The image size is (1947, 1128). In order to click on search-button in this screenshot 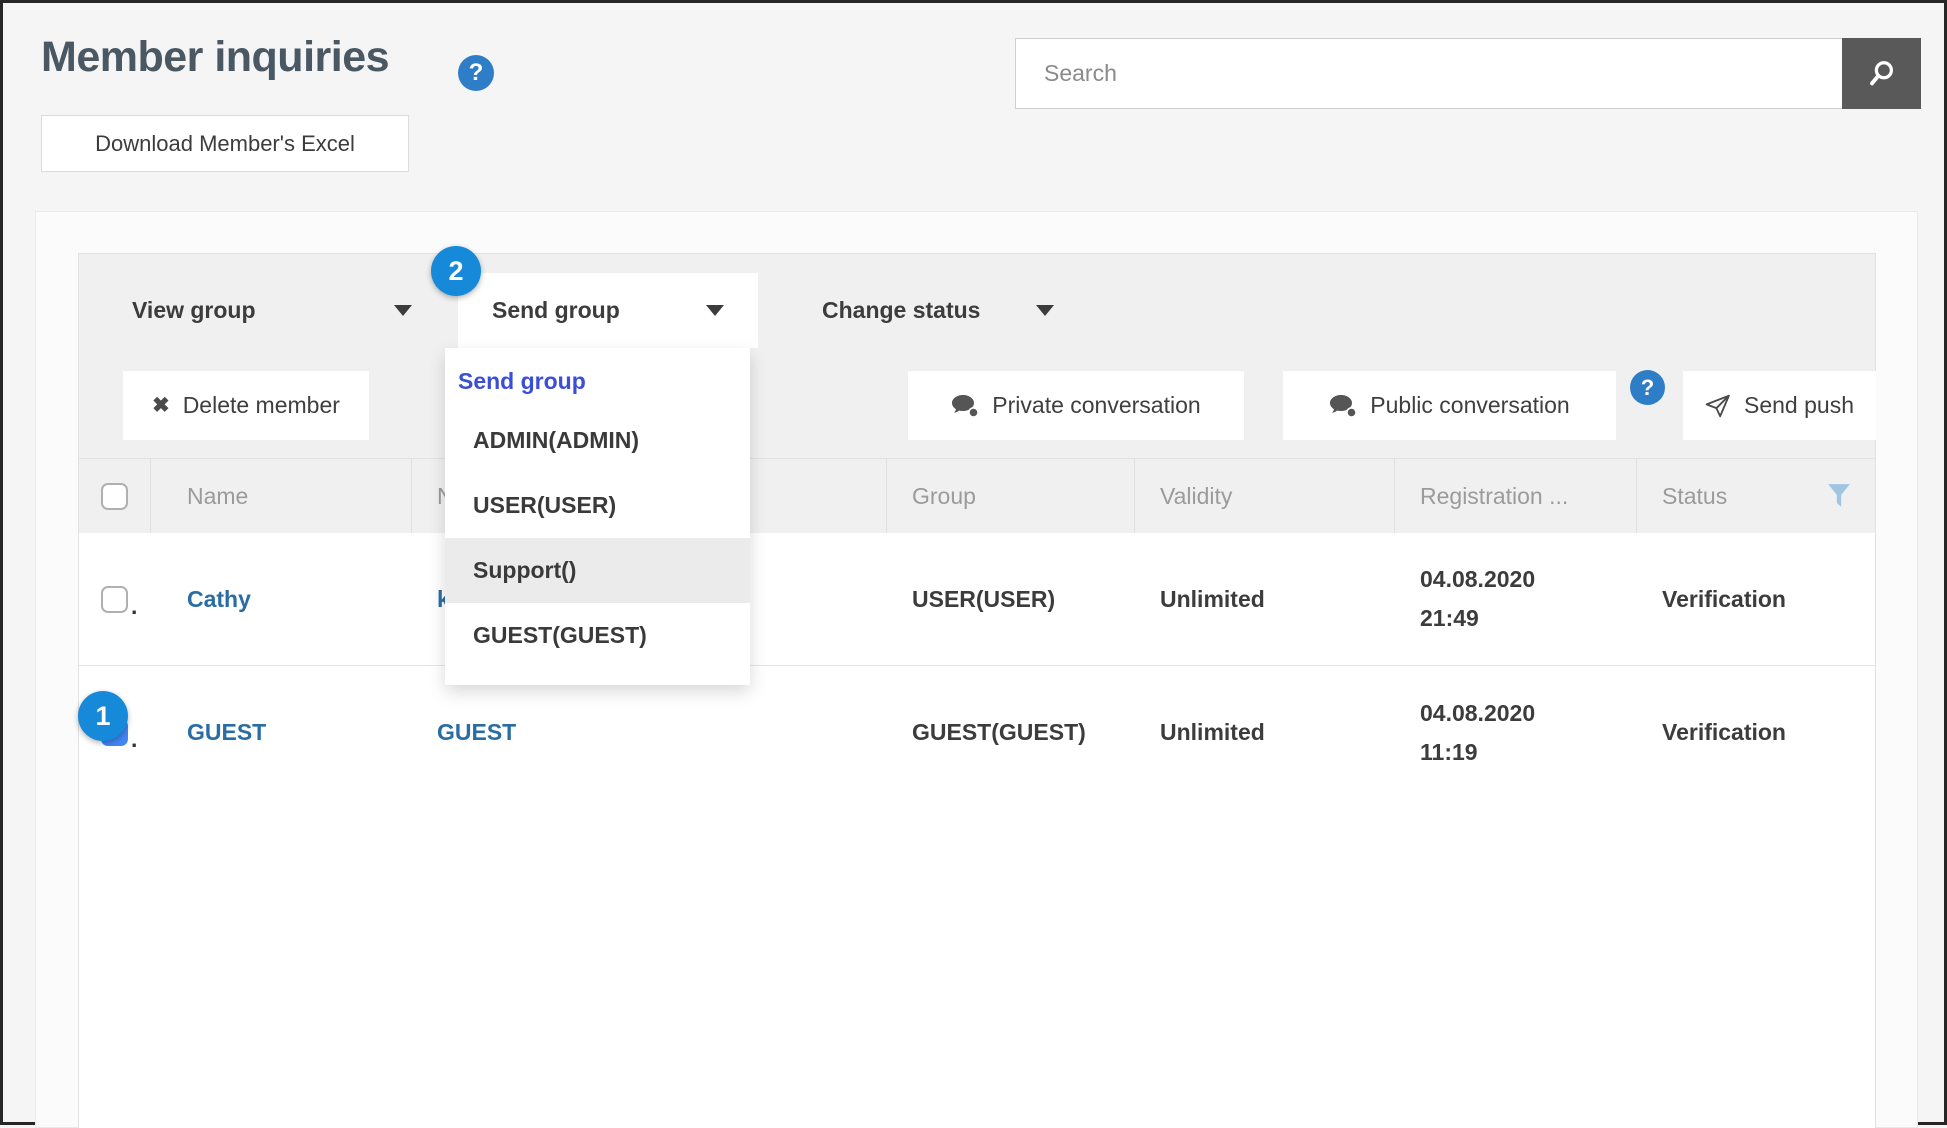, I will do `click(1881, 73)`.